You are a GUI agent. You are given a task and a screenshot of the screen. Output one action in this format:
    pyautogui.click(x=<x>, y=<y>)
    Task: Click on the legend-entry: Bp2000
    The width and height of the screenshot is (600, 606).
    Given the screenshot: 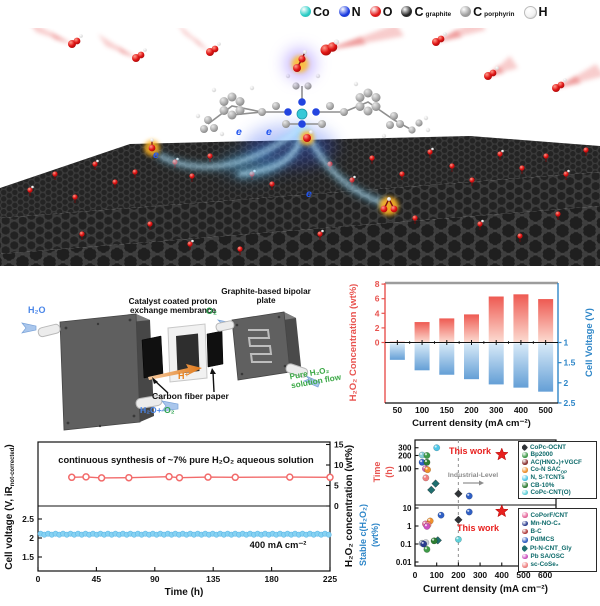 What is the action you would take?
    pyautogui.click(x=558, y=454)
    